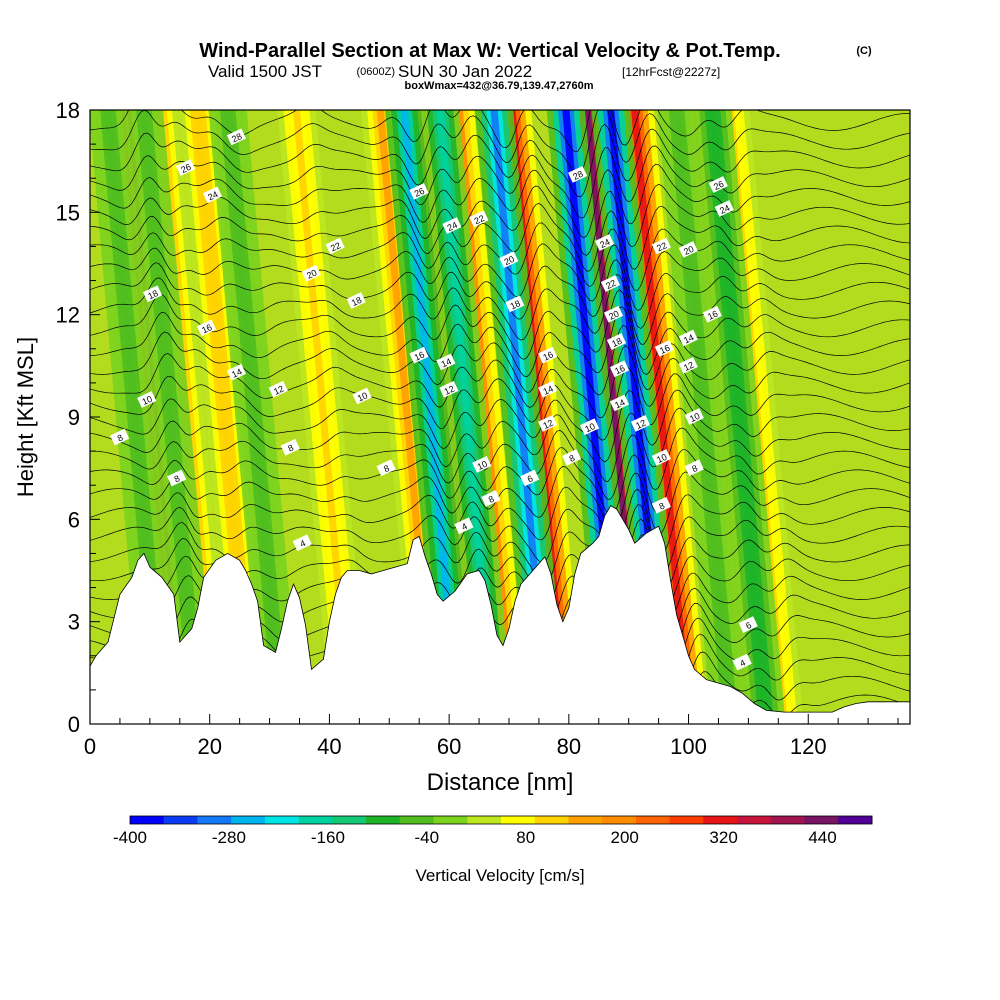 Image resolution: width=1000 pixels, height=1000 pixels. I want to click on y-tick-label: 3, so click(74, 622).